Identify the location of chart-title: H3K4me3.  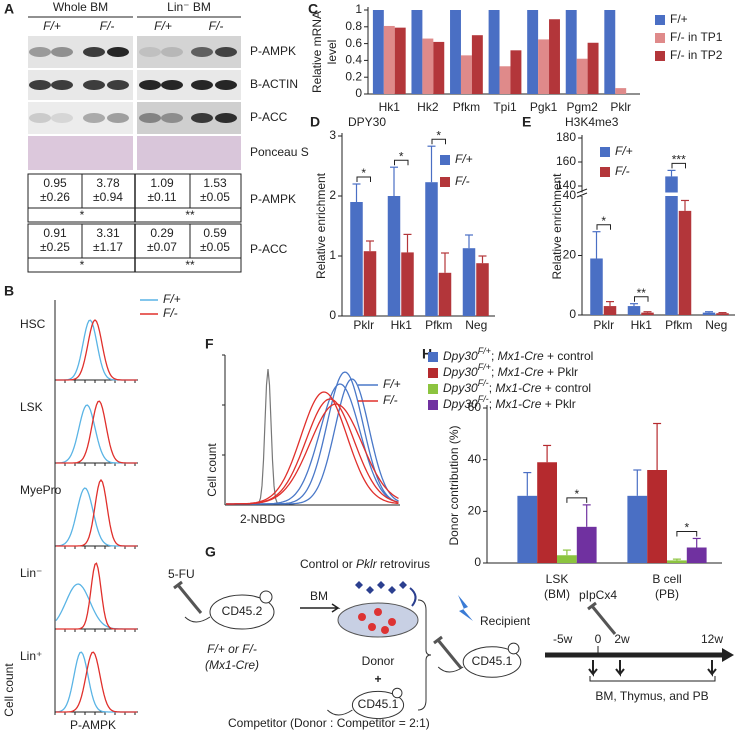
(592, 122).